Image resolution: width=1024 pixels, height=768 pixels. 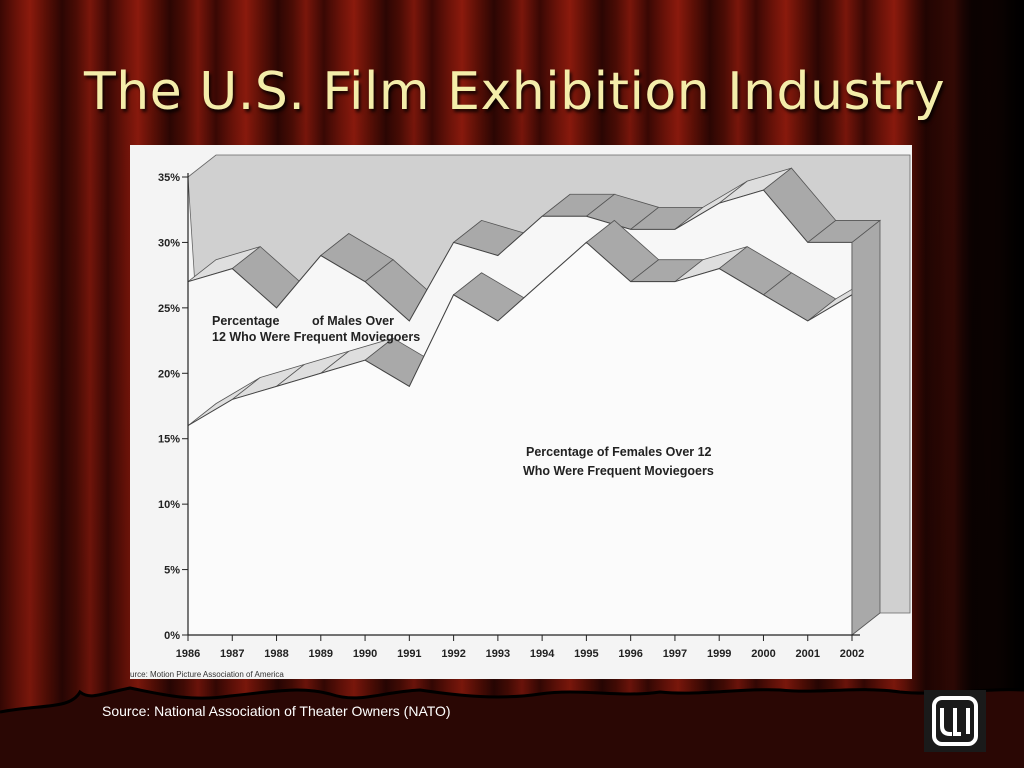 What do you see at coordinates (172, 636) in the screenshot?
I see `y-tick-label: 0%` at bounding box center [172, 636].